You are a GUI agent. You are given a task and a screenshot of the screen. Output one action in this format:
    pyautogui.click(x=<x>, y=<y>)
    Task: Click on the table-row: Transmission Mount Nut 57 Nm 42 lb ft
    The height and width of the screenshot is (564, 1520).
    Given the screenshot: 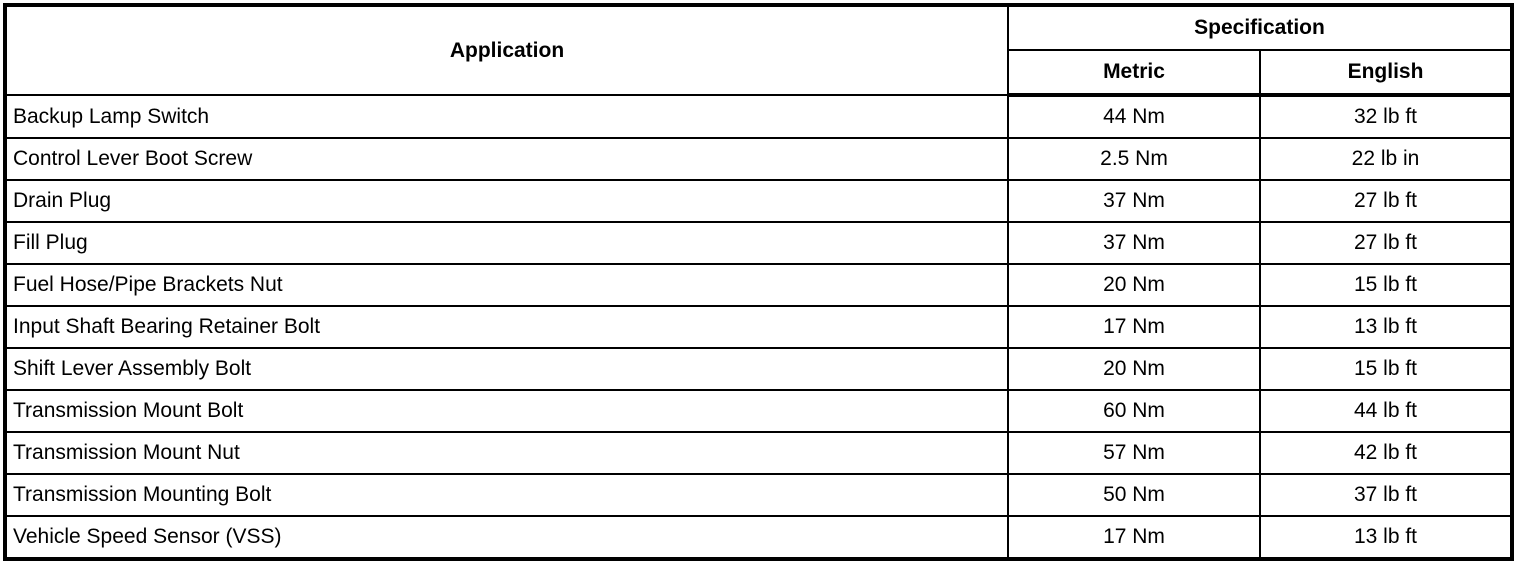 What is the action you would take?
    pyautogui.click(x=758, y=453)
    